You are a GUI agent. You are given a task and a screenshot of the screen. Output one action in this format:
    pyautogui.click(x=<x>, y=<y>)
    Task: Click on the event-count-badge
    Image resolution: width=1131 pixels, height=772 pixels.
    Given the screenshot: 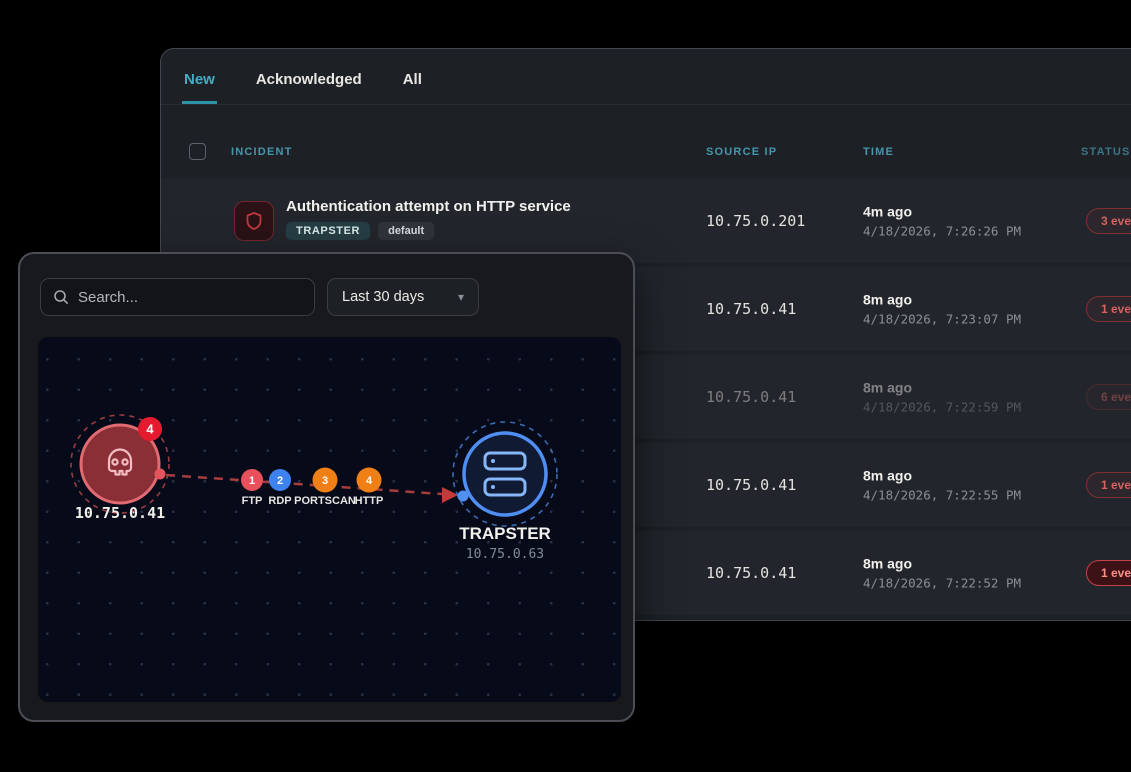 What is the action you would take?
    pyautogui.click(x=150, y=429)
    